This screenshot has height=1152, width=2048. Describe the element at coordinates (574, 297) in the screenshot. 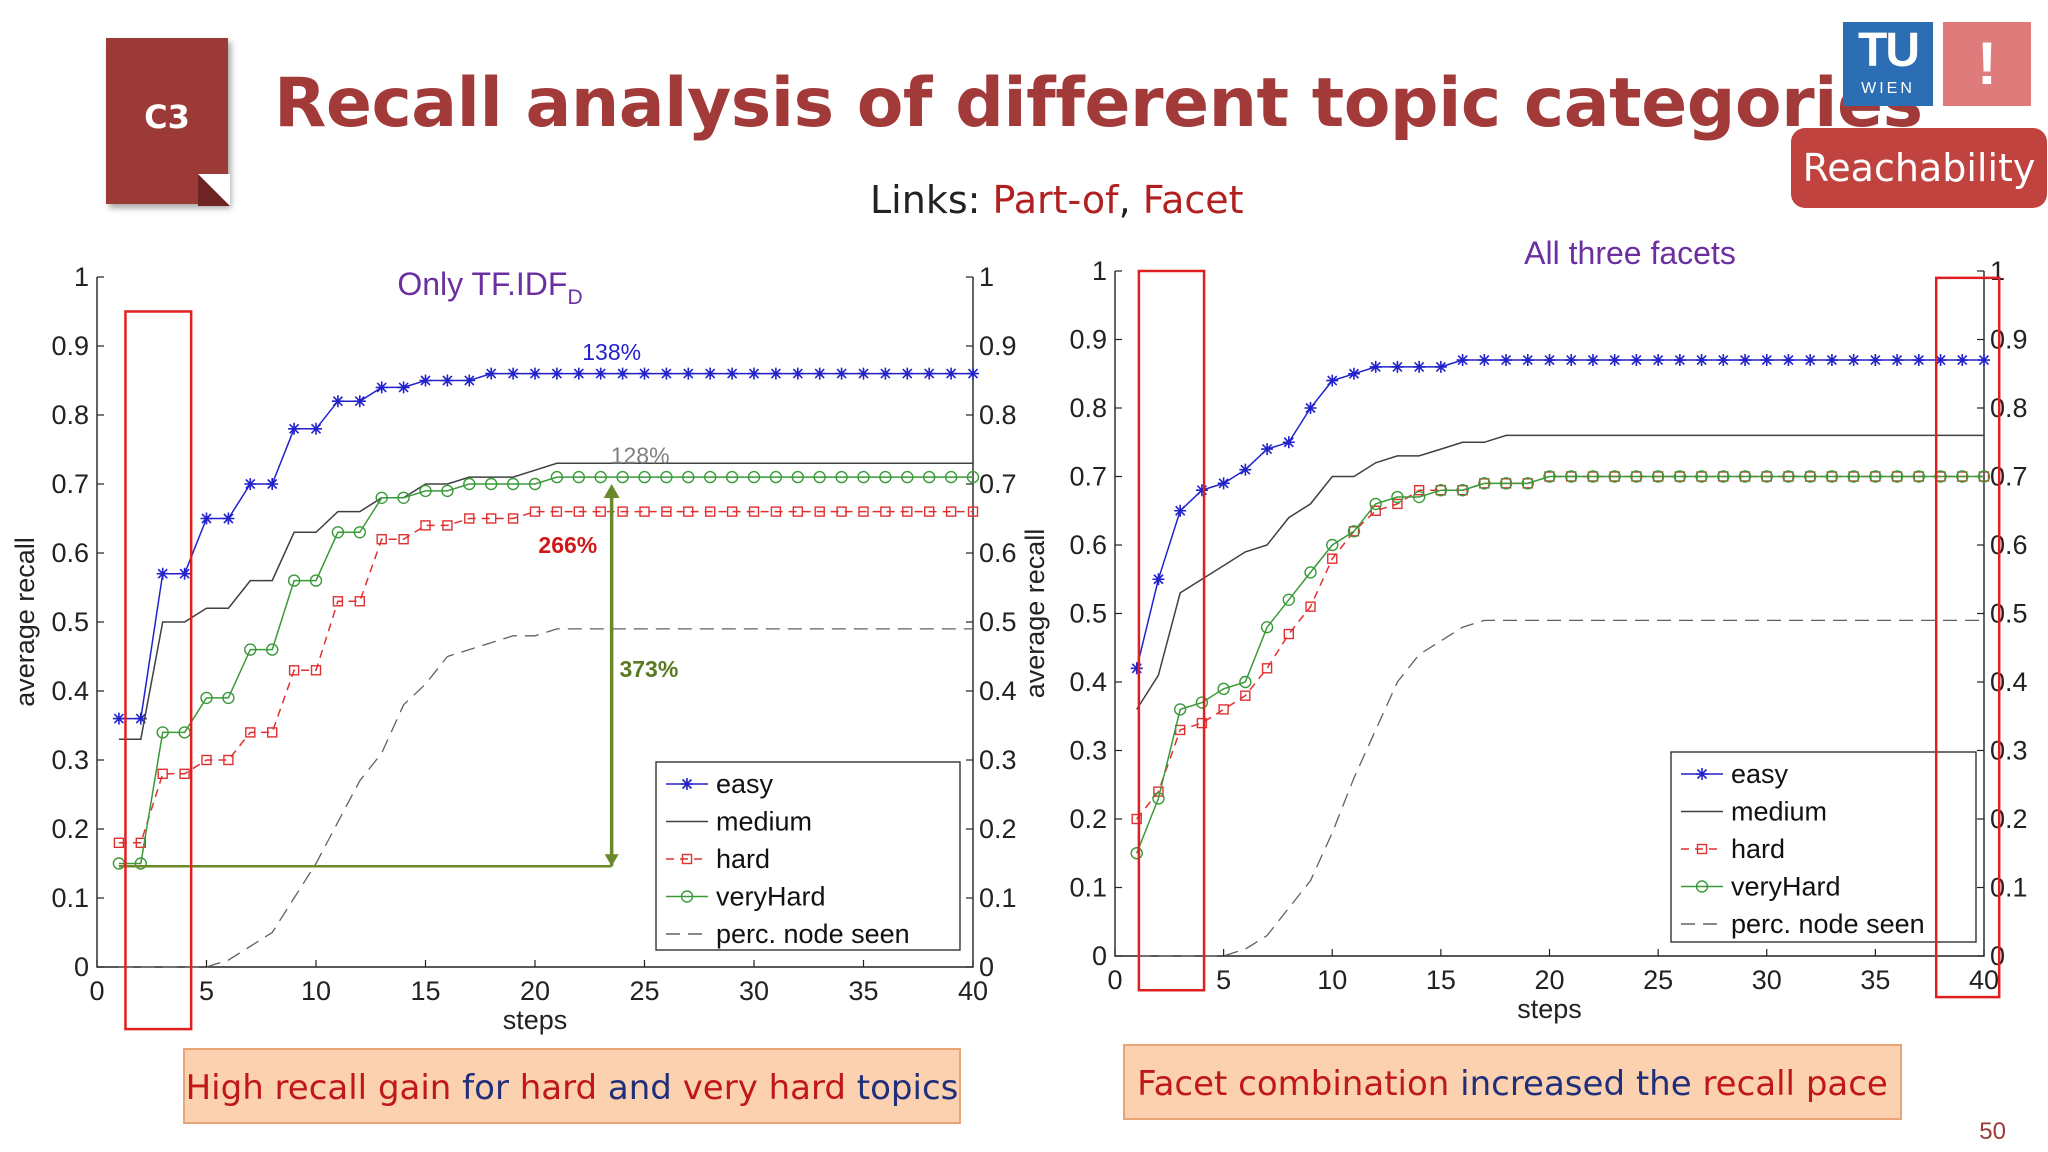

I see `left-title-subscript: D` at that location.